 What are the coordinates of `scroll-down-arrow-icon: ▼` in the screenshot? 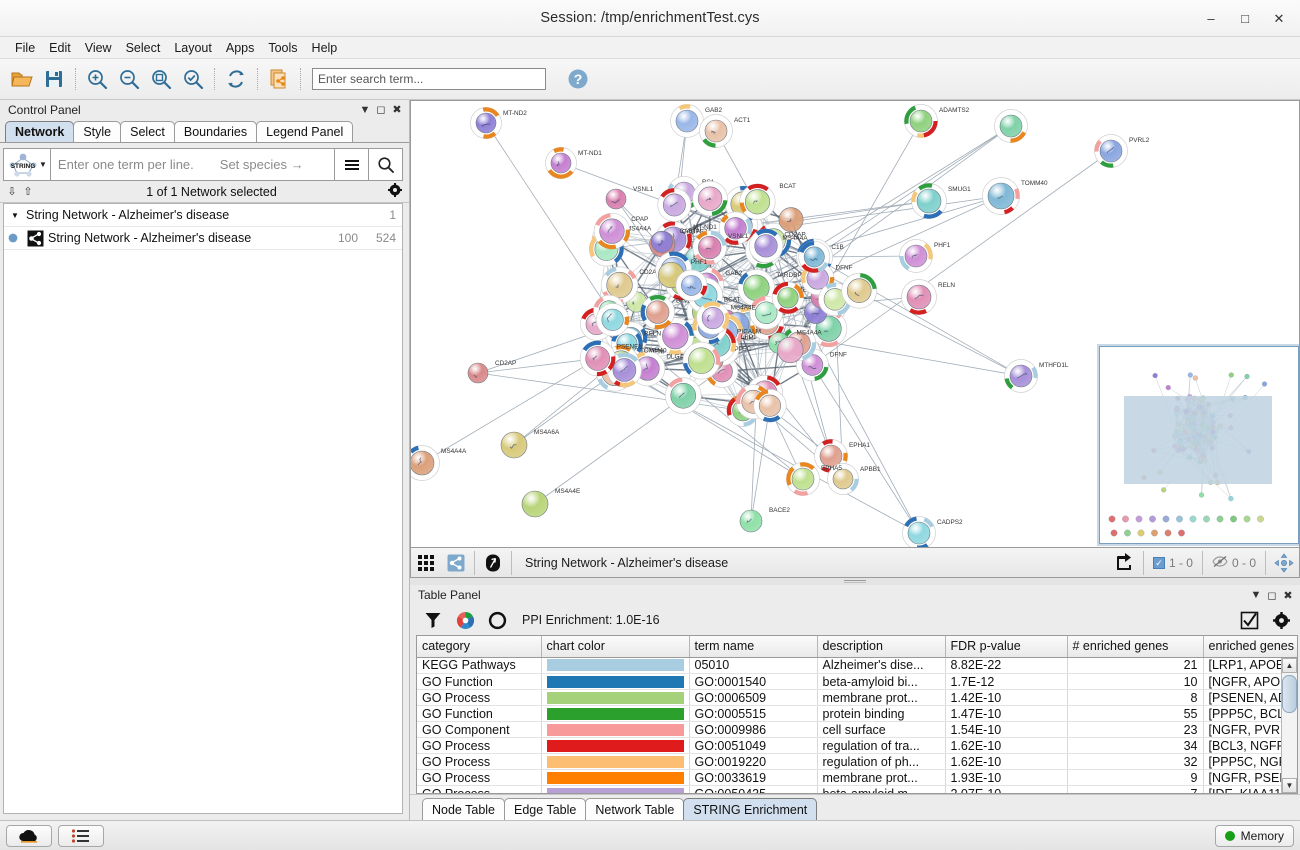 It's located at (1289, 785).